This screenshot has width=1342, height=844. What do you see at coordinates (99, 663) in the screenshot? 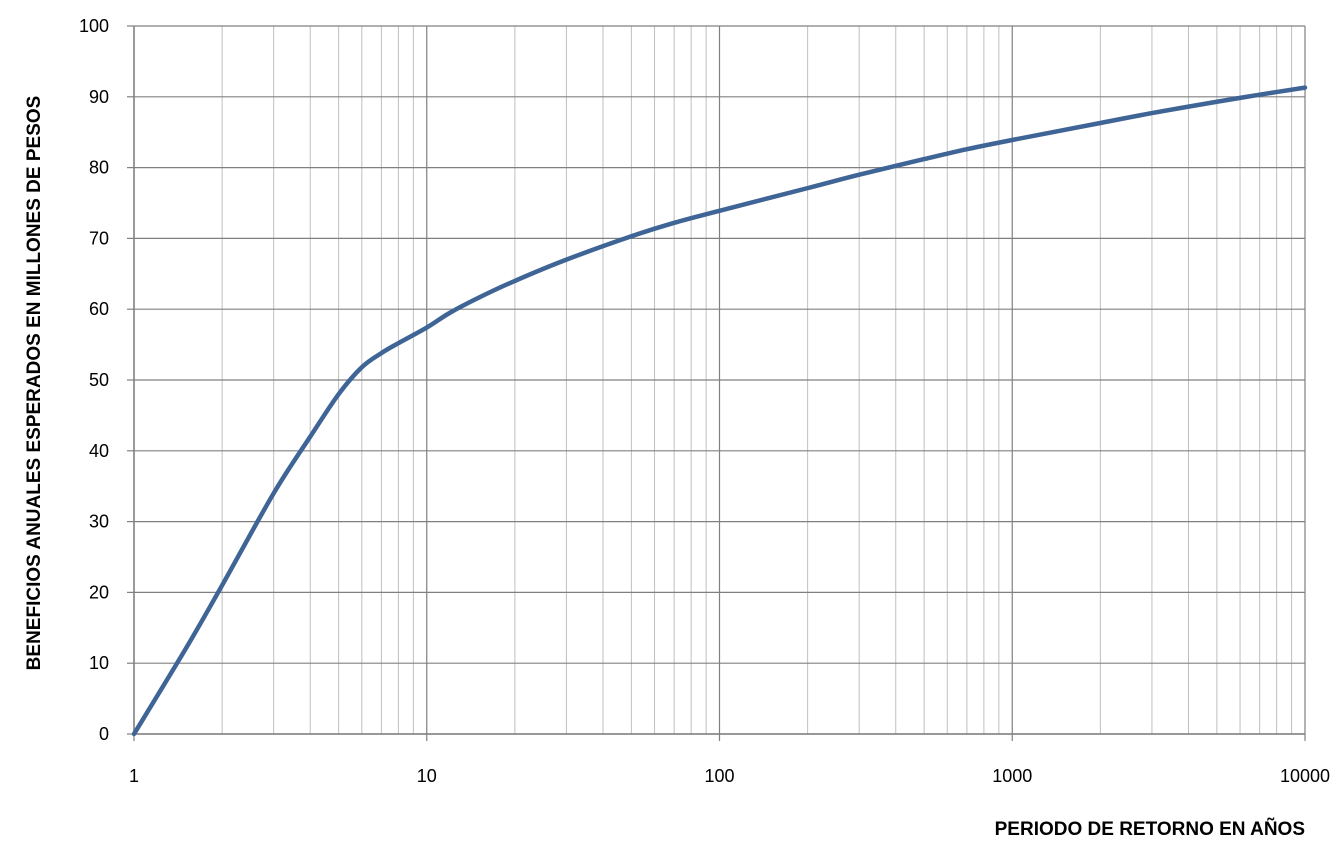
I see `y-tick-label: 10` at bounding box center [99, 663].